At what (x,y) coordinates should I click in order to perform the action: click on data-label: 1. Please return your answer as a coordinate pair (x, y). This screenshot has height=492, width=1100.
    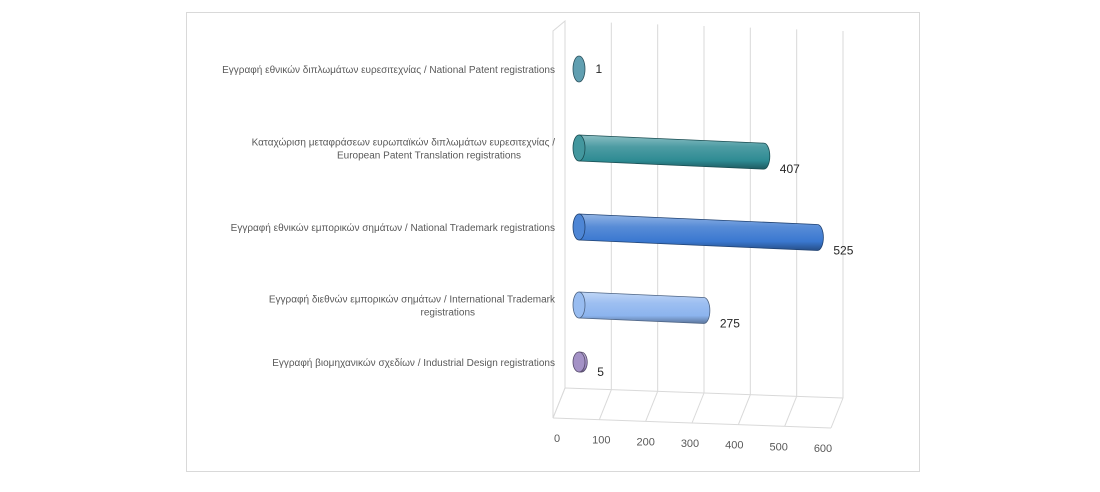
    Looking at the image, I should click on (598, 69).